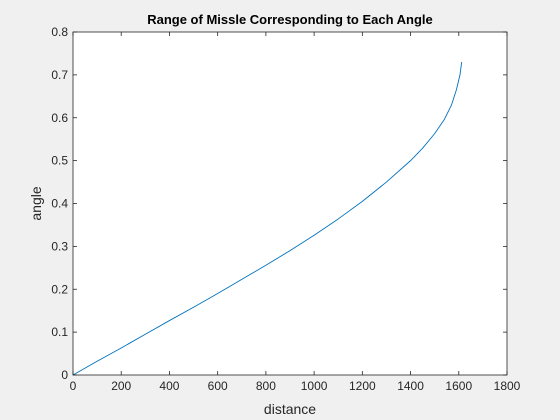 Image resolution: width=560 pixels, height=420 pixels. What do you see at coordinates (218, 386) in the screenshot?
I see `x-tick-label: 600` at bounding box center [218, 386].